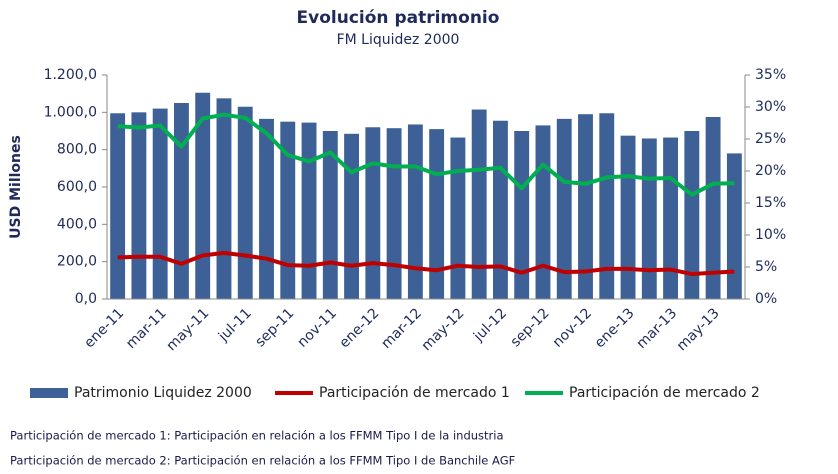 This screenshot has width=838, height=474. I want to click on x-tick-label: nov-11, so click(317, 327).